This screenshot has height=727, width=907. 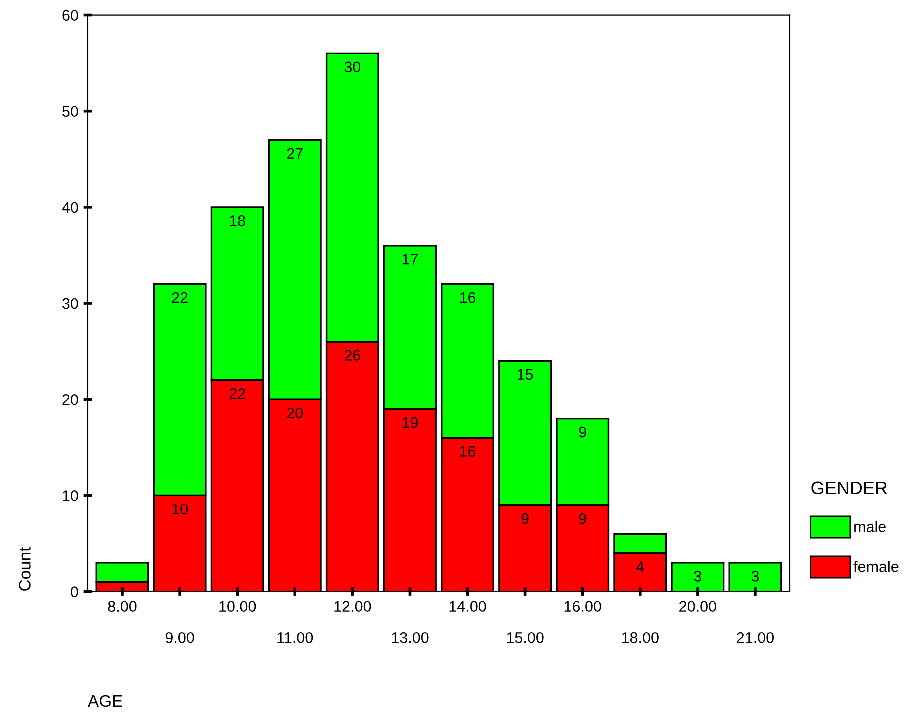 I want to click on x-tick-label: 12.00, so click(x=353, y=606).